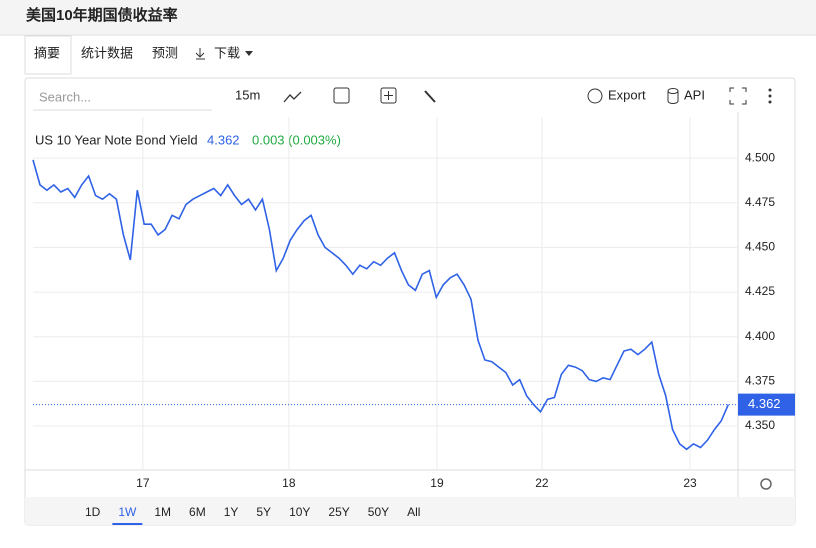 The height and width of the screenshot is (548, 816). What do you see at coordinates (47, 52) in the screenshot?
I see `tab: 摘要` at bounding box center [47, 52].